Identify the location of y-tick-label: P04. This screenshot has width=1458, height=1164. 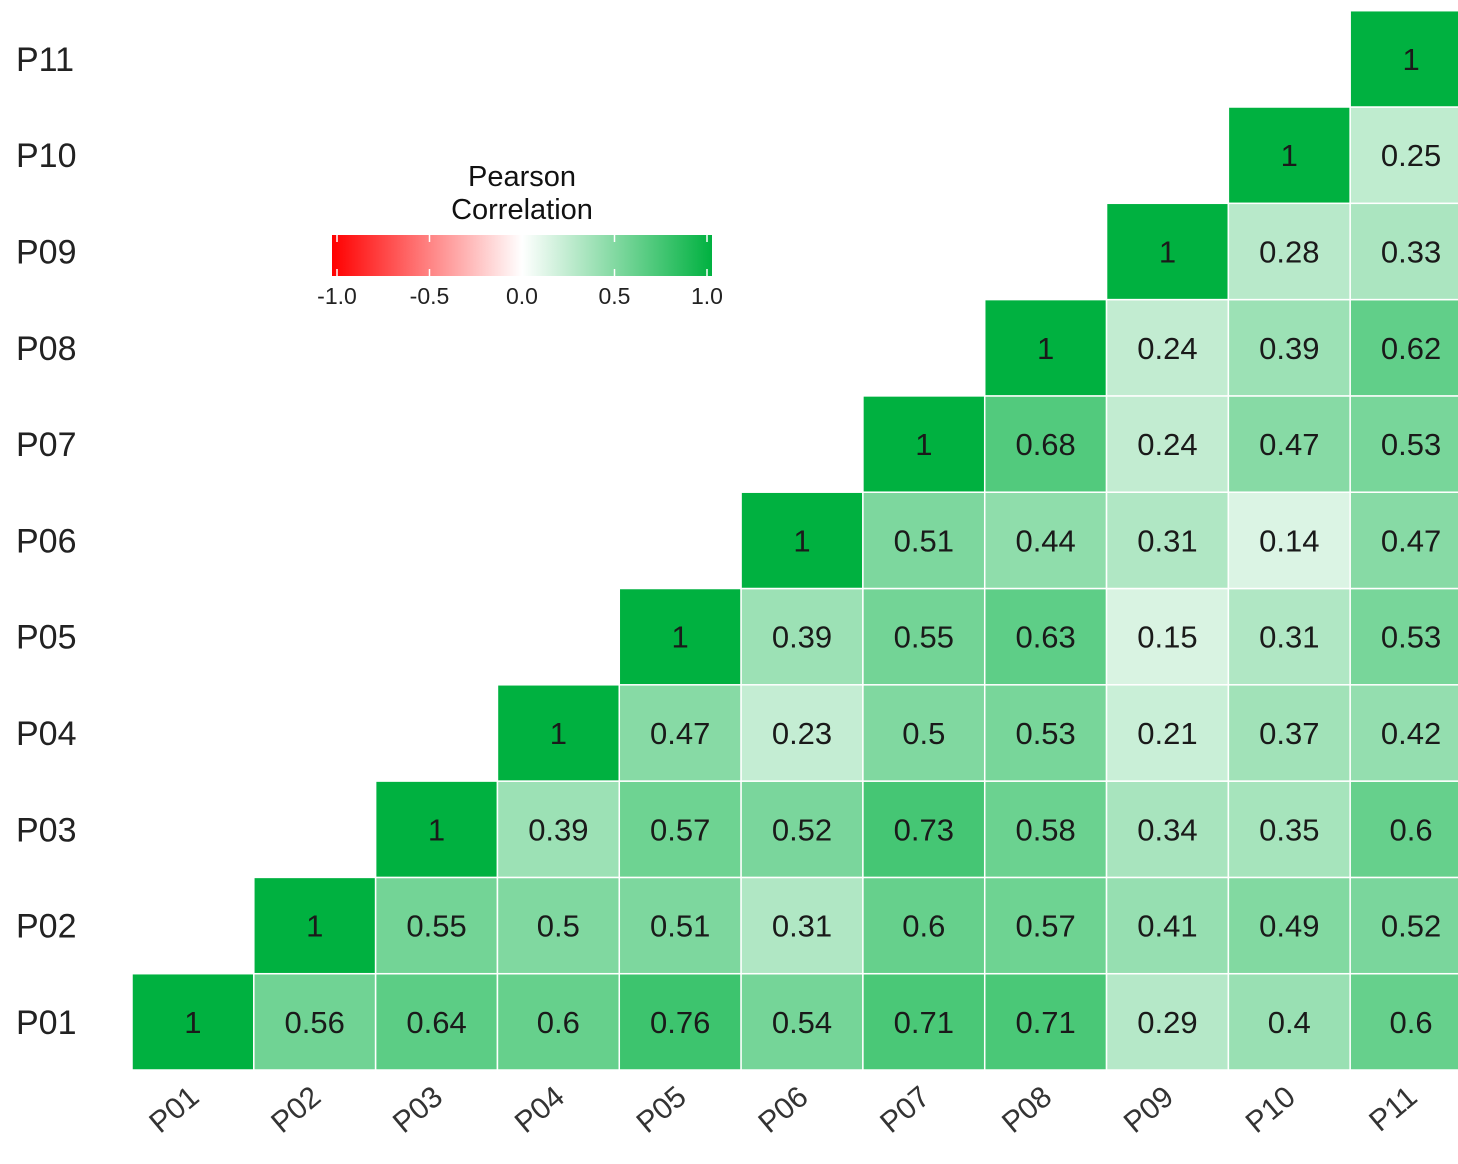
(46, 734).